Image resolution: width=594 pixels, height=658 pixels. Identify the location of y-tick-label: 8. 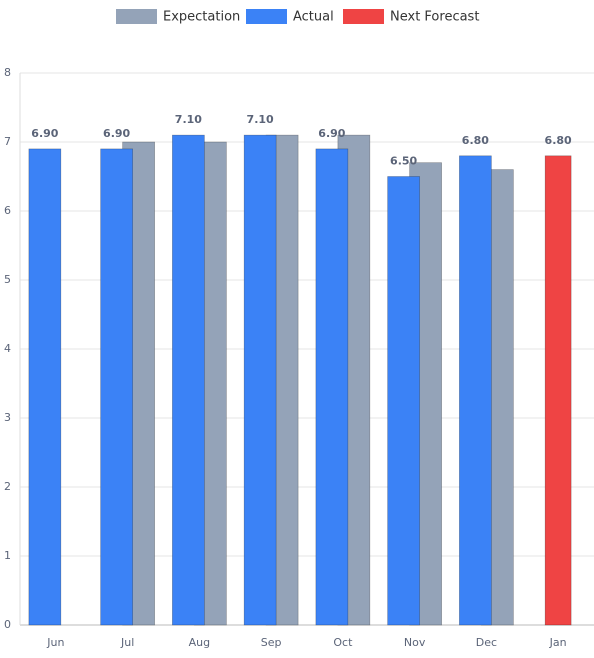
(7, 72).